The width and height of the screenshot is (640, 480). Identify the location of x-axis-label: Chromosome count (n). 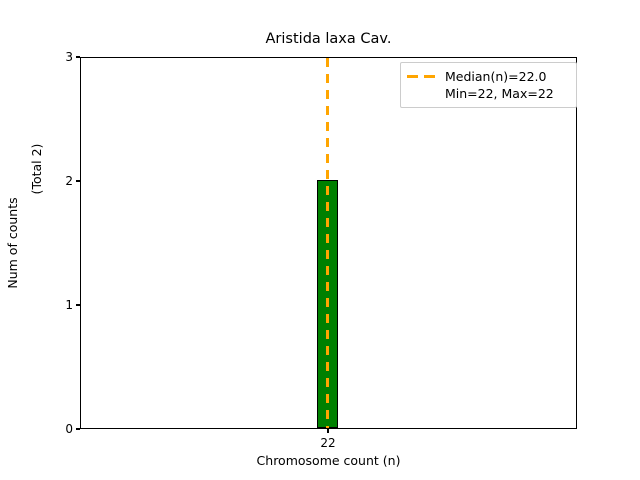
(328, 460).